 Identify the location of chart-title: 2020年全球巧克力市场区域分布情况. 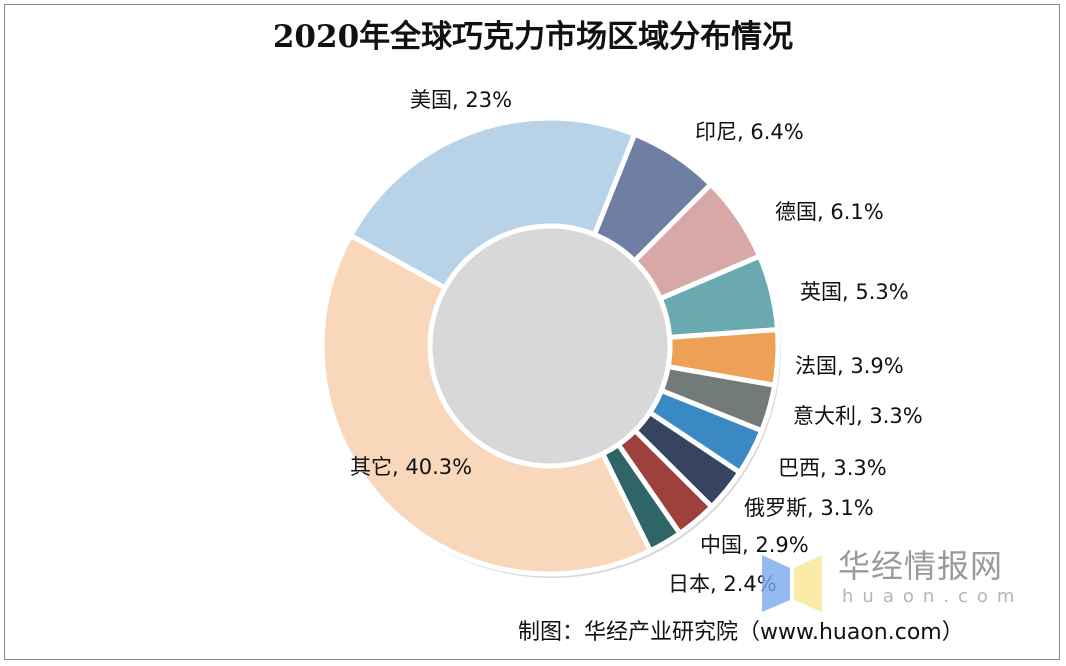
(533, 37).